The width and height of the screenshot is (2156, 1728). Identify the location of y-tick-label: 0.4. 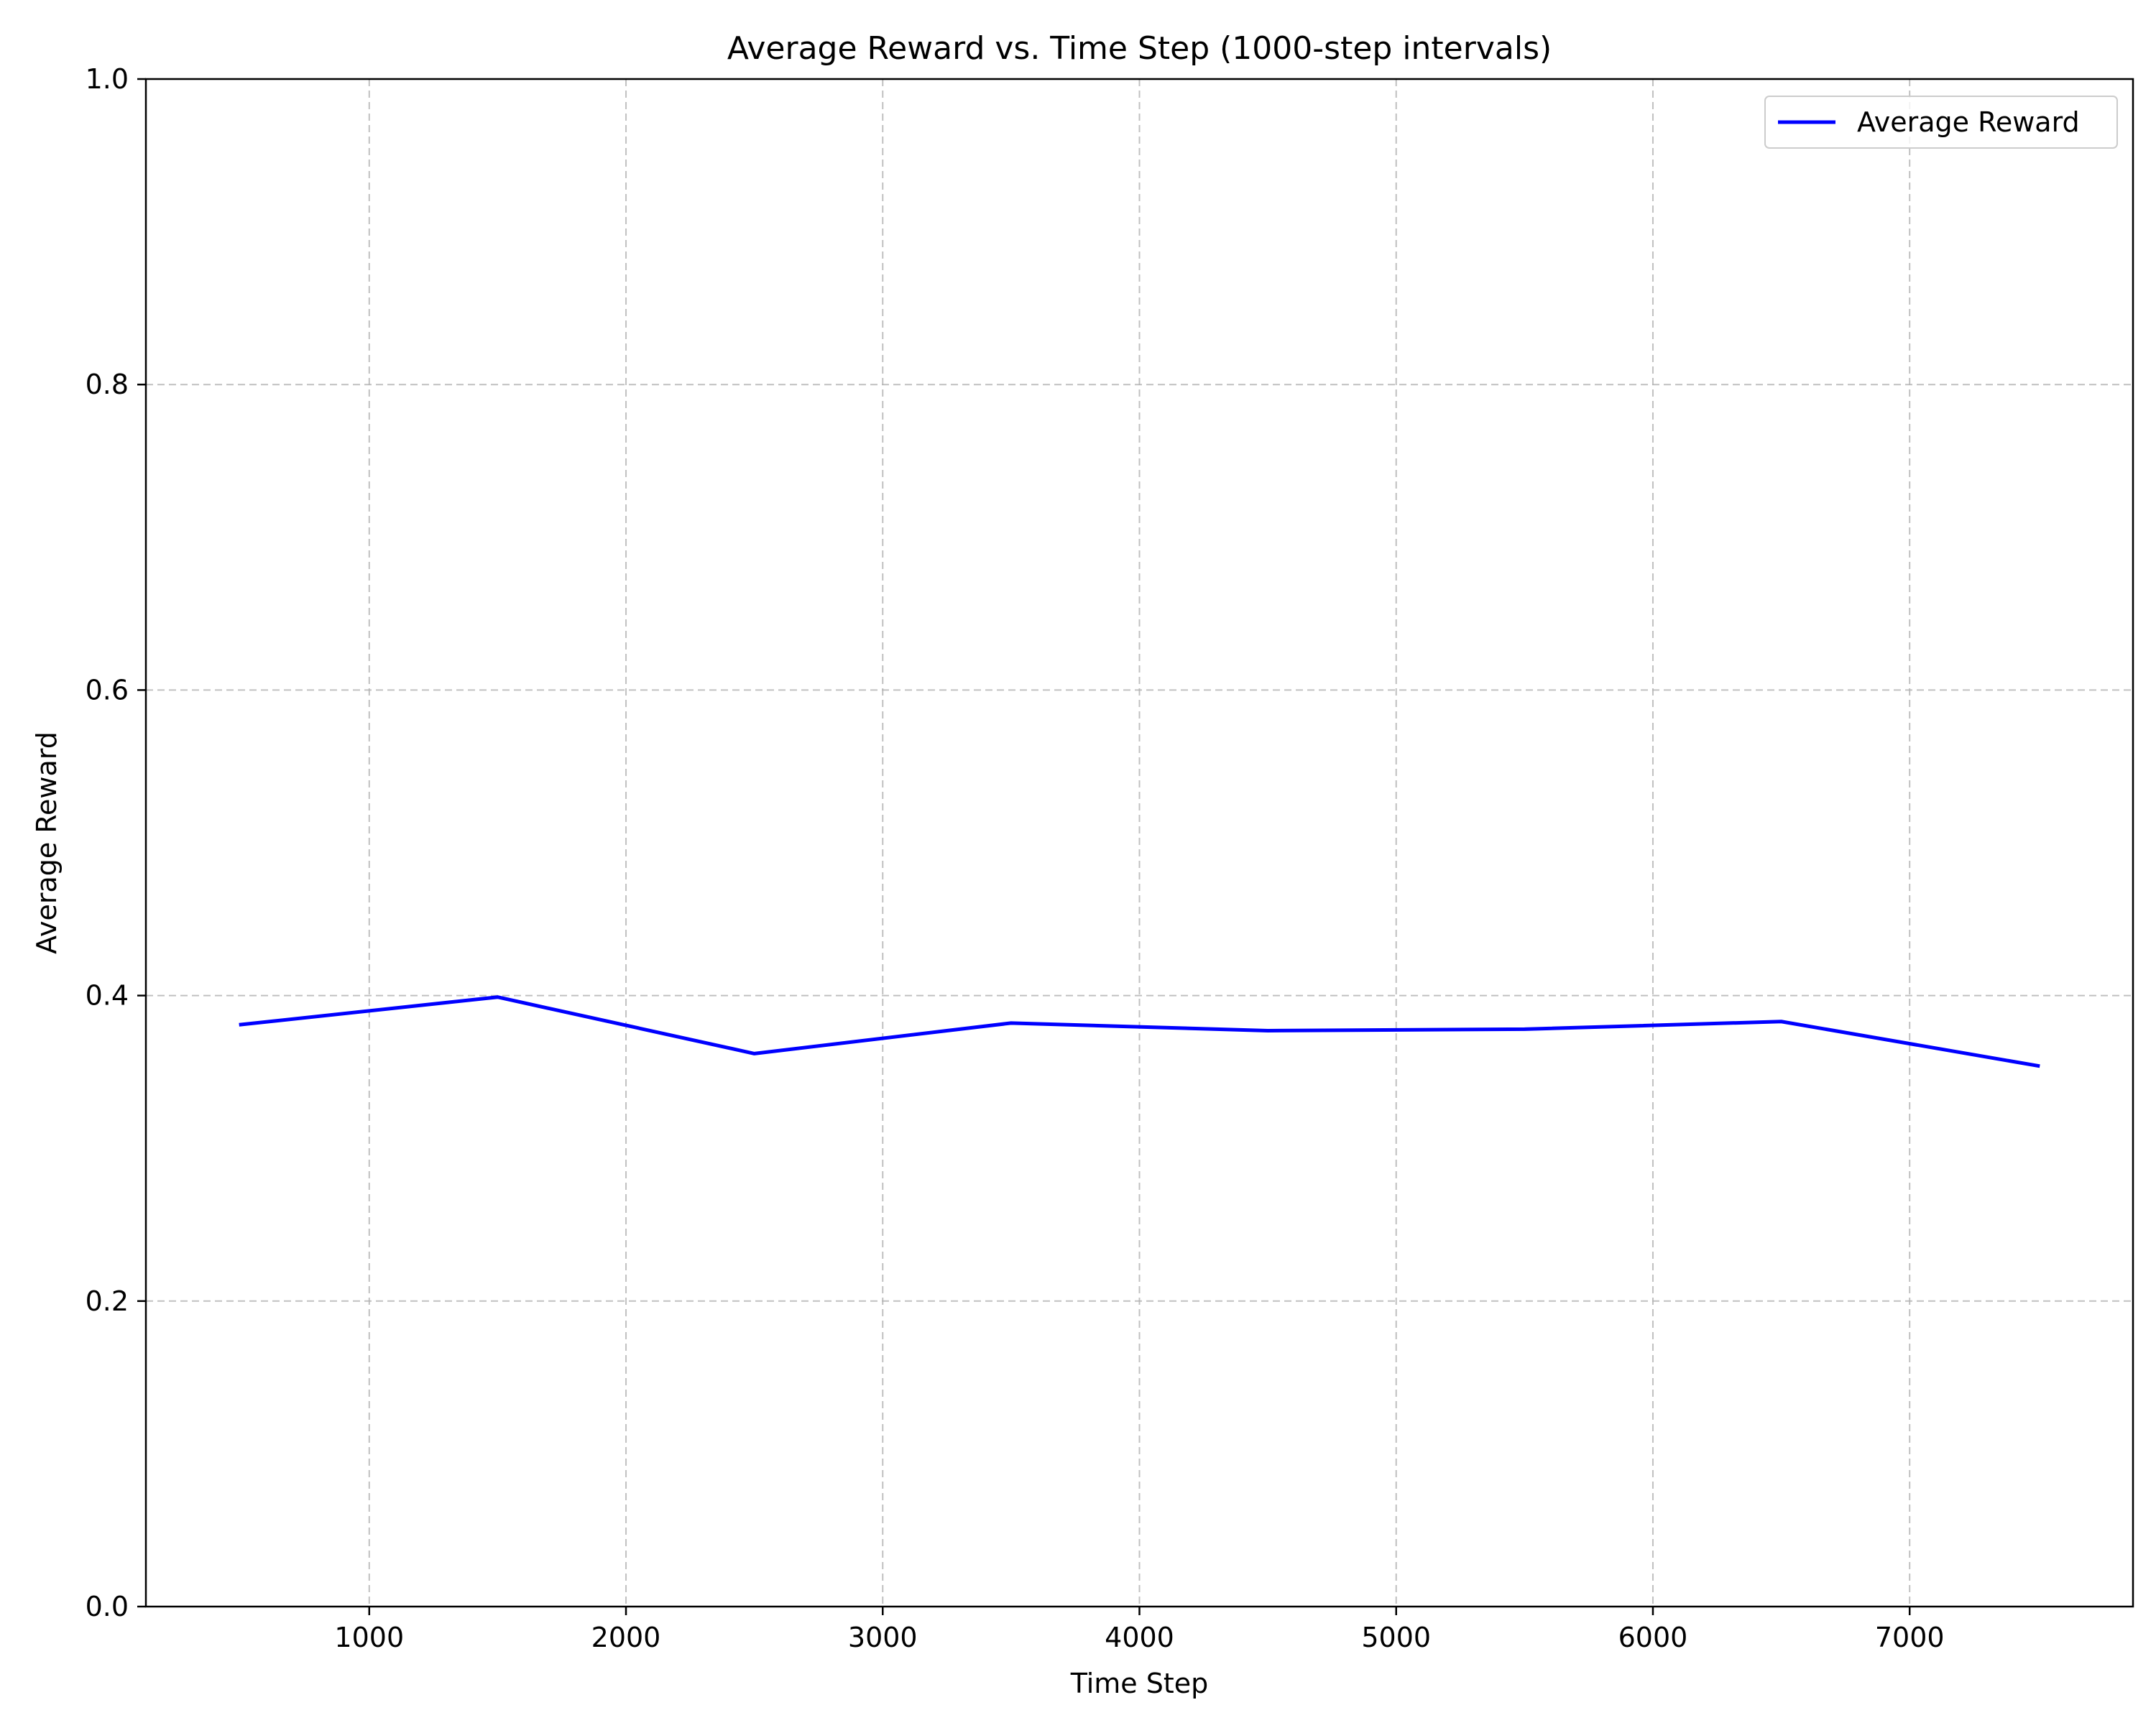
(108, 996).